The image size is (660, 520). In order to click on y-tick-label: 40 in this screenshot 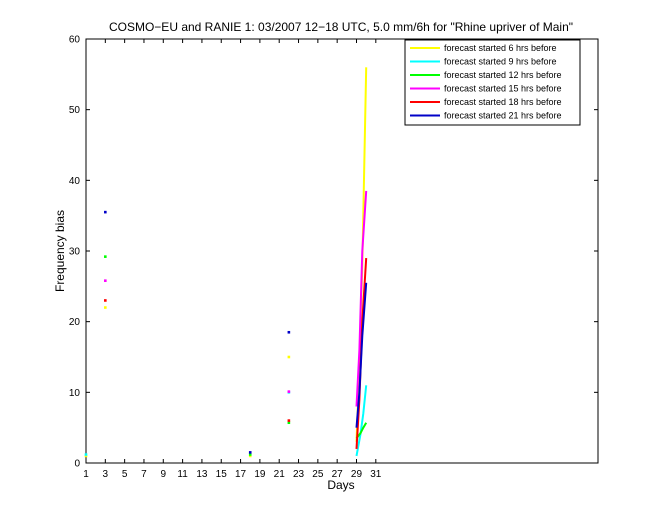, I will do `click(75, 181)`.